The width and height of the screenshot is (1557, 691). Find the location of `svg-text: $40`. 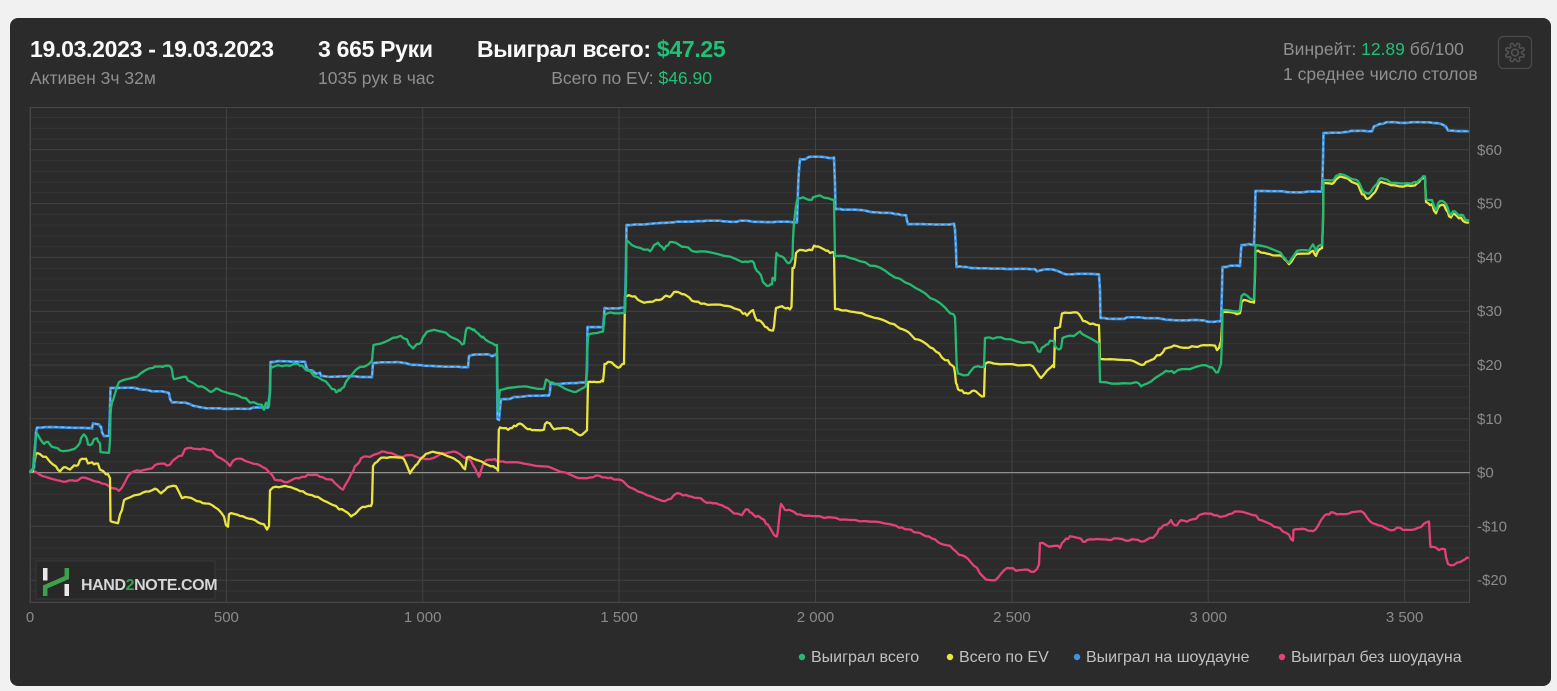

svg-text: $40 is located at coordinates (1489, 257).